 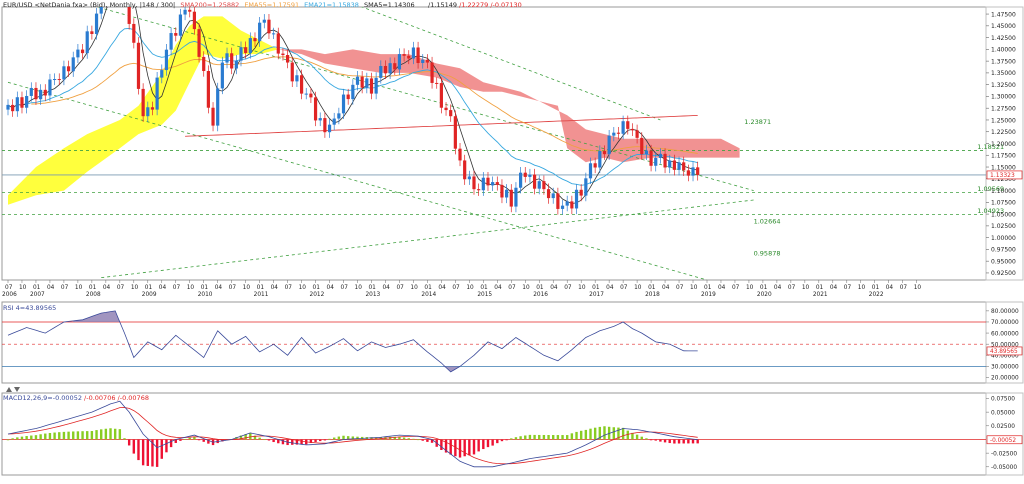 I want to click on year-label: 2018, so click(x=652, y=295).